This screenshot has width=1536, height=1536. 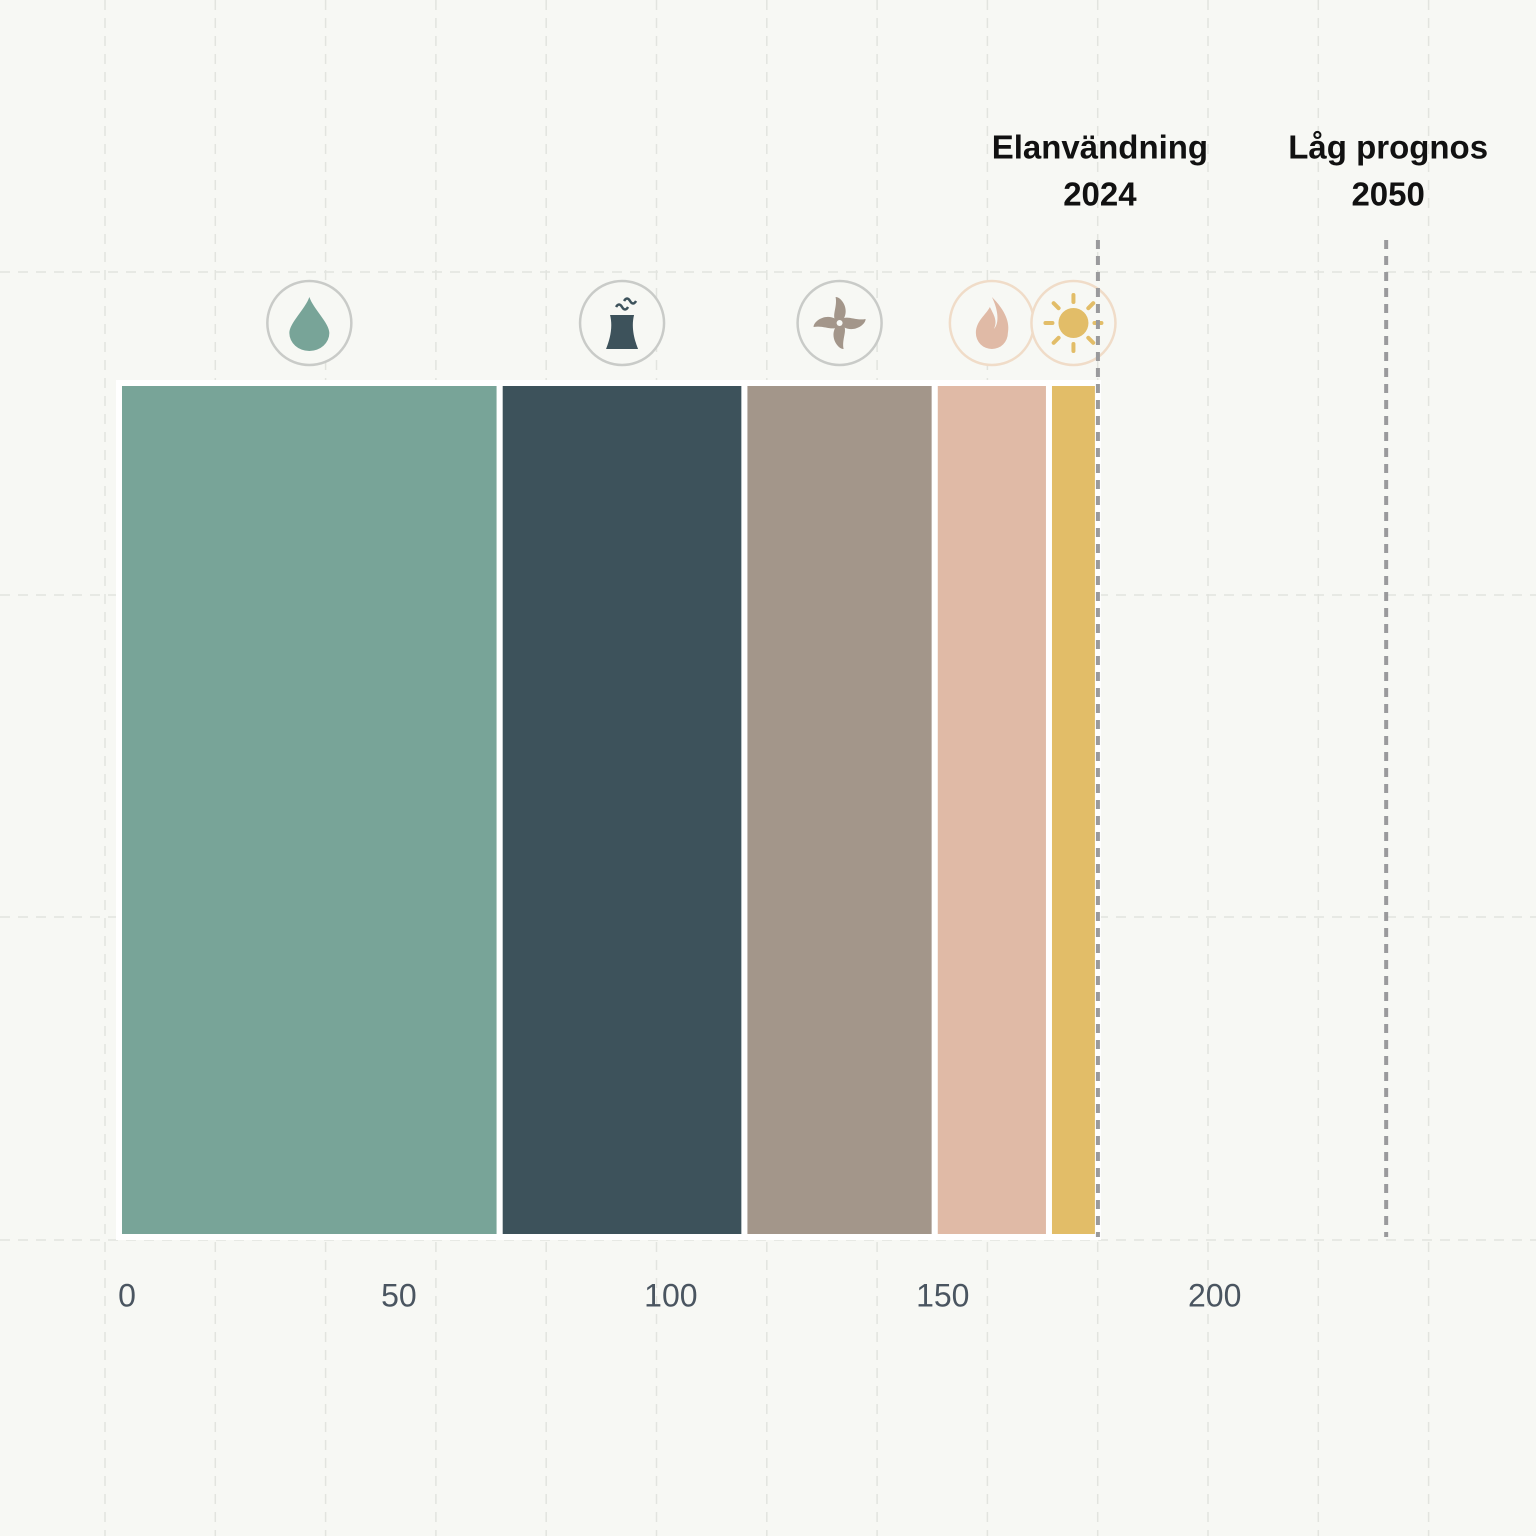 I want to click on icon-tower, so click(x=622, y=332).